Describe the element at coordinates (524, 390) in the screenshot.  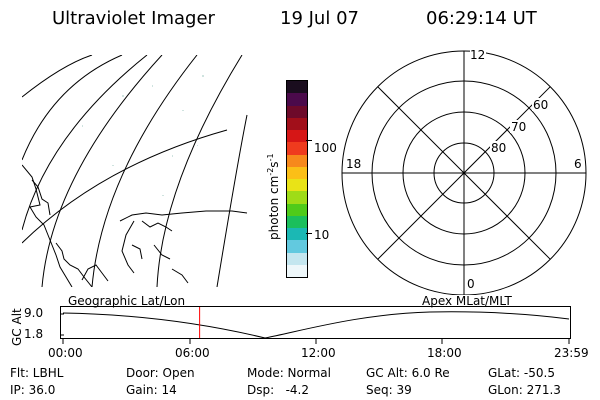
I see `glon-value: GLon: 271.3` at that location.